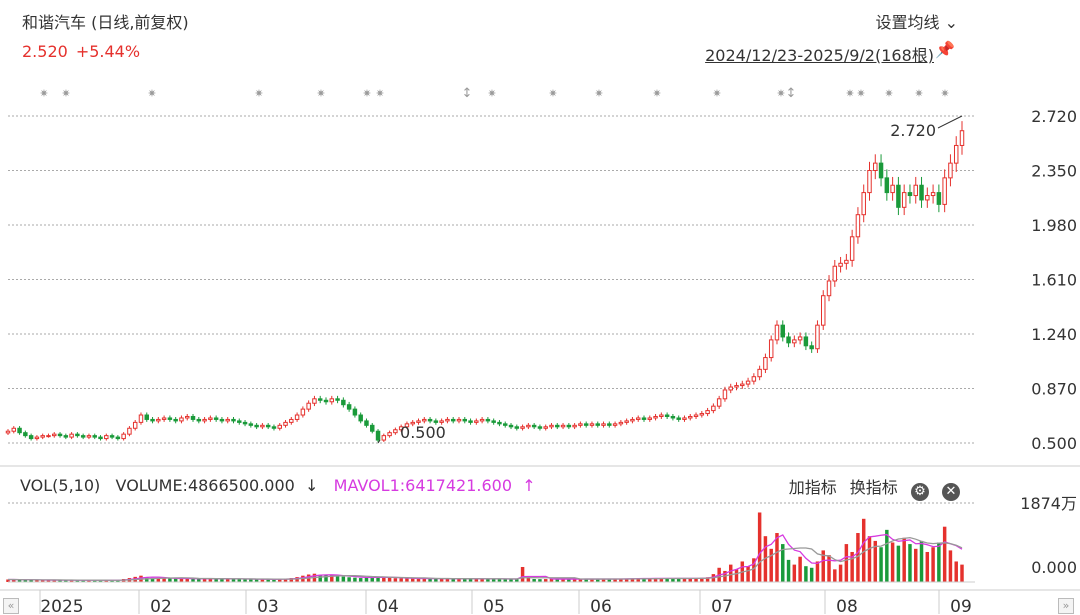  Describe the element at coordinates (423, 432) in the screenshot. I see `annotation-label: 0.500` at that location.